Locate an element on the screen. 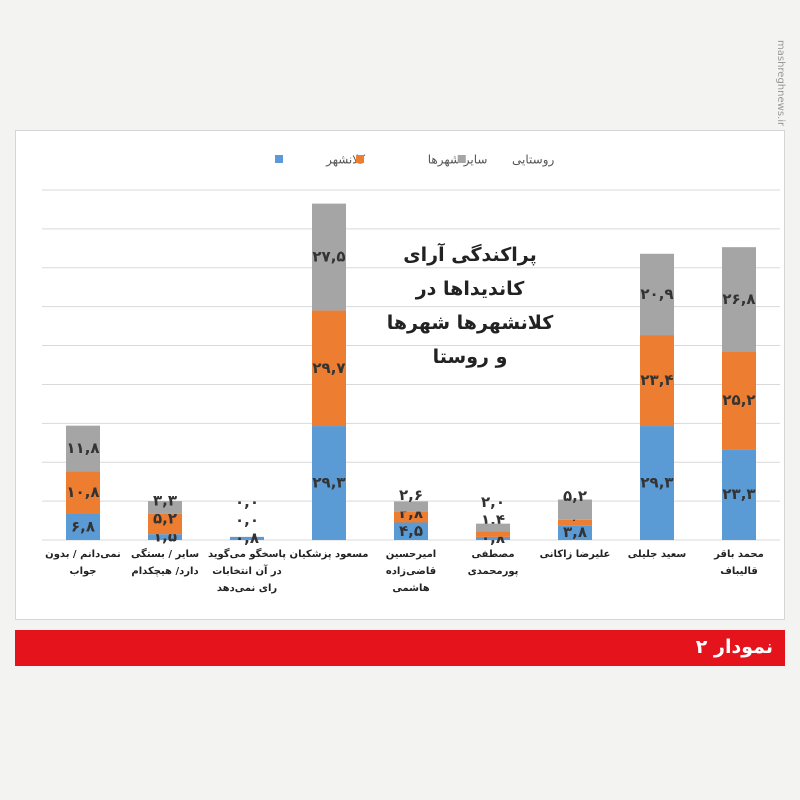 The image size is (800, 800). x-tick-label: محمد باقر قالیباف is located at coordinates (739, 563).